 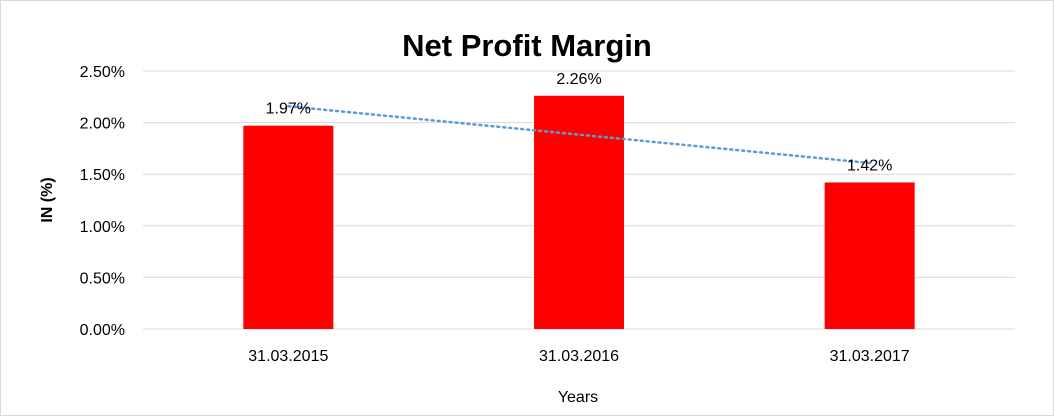 I want to click on data-label: 1.42%, so click(x=869, y=165).